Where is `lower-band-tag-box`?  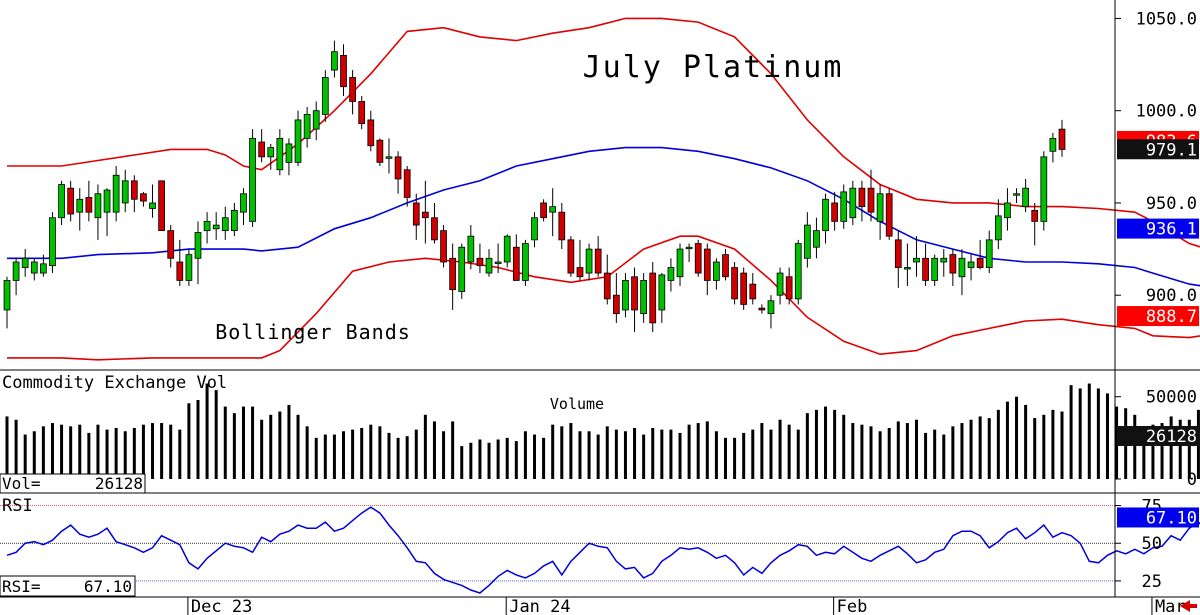 lower-band-tag-box is located at coordinates (1158, 316).